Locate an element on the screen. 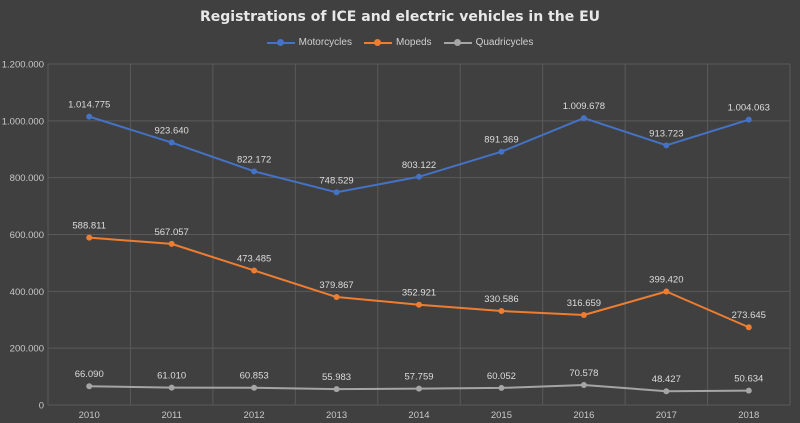  x-tick-label: 2011 is located at coordinates (171, 415).